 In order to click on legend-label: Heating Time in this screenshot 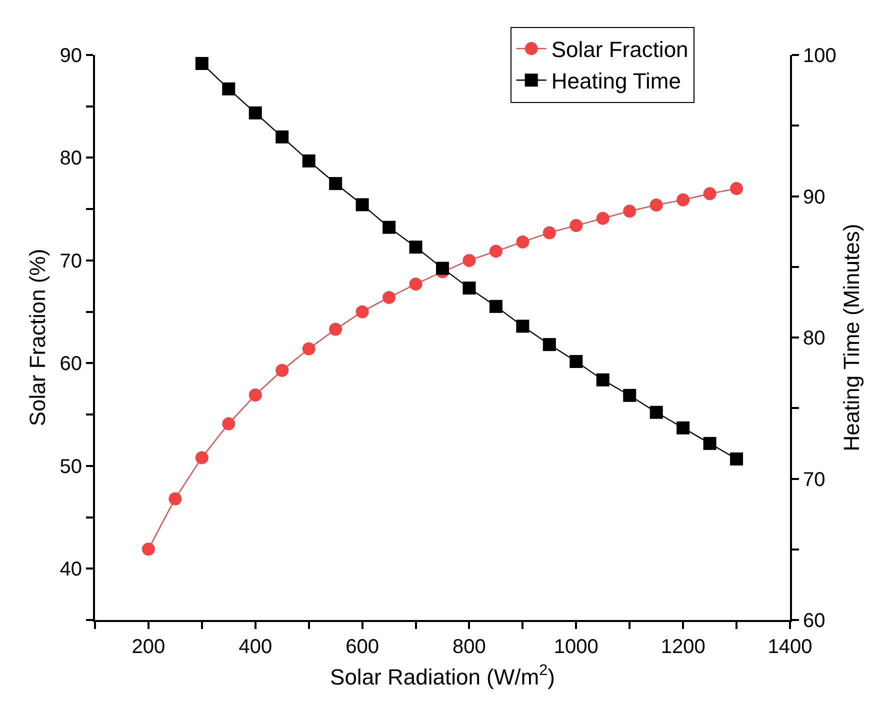, I will do `click(616, 81)`.